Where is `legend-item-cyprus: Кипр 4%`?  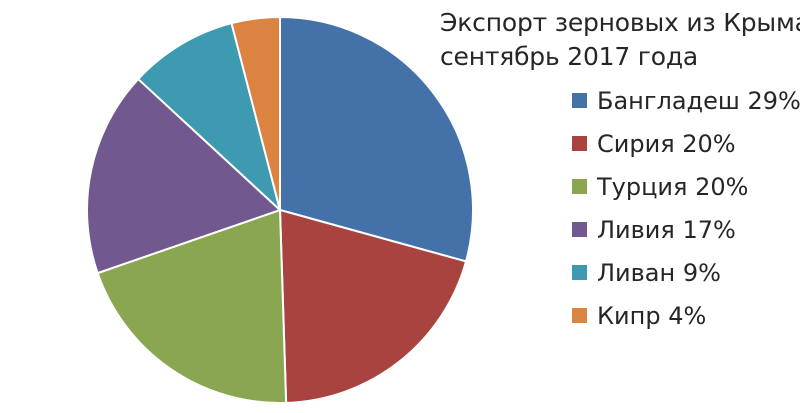 legend-item-cyprus: Кипр 4% is located at coordinates (685, 315).